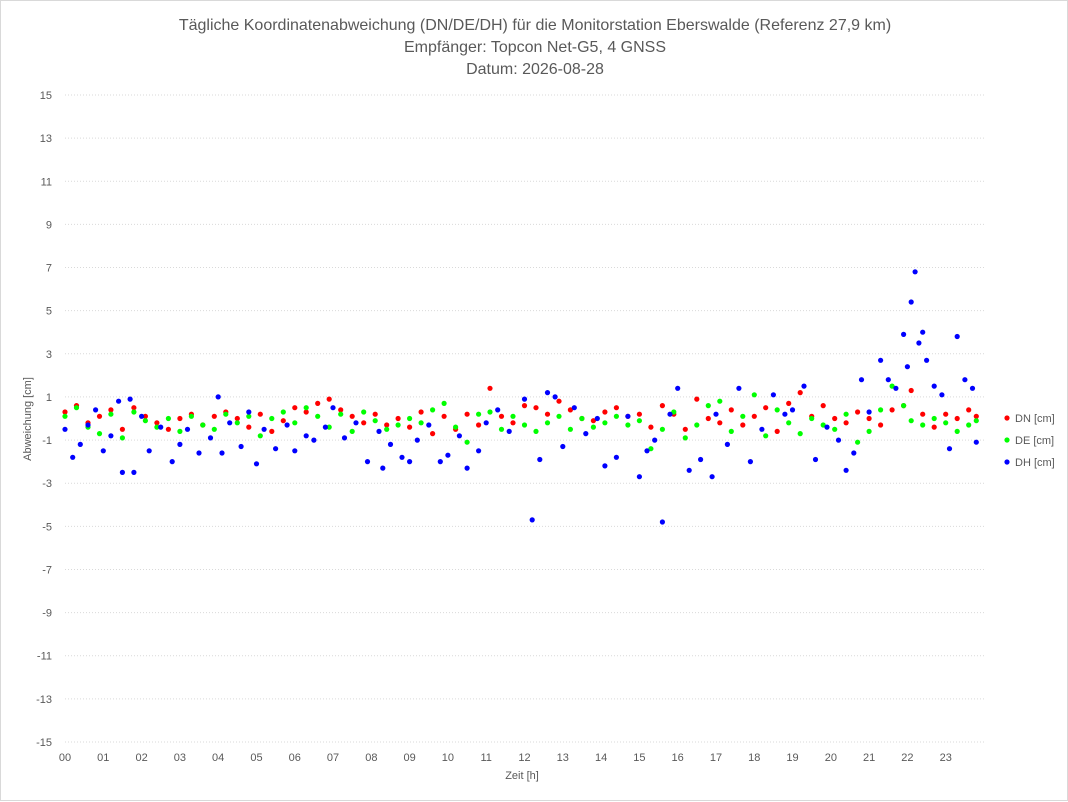 This screenshot has height=802, width=1068. What do you see at coordinates (218, 758) in the screenshot?
I see `x-tick-label: 04` at bounding box center [218, 758].